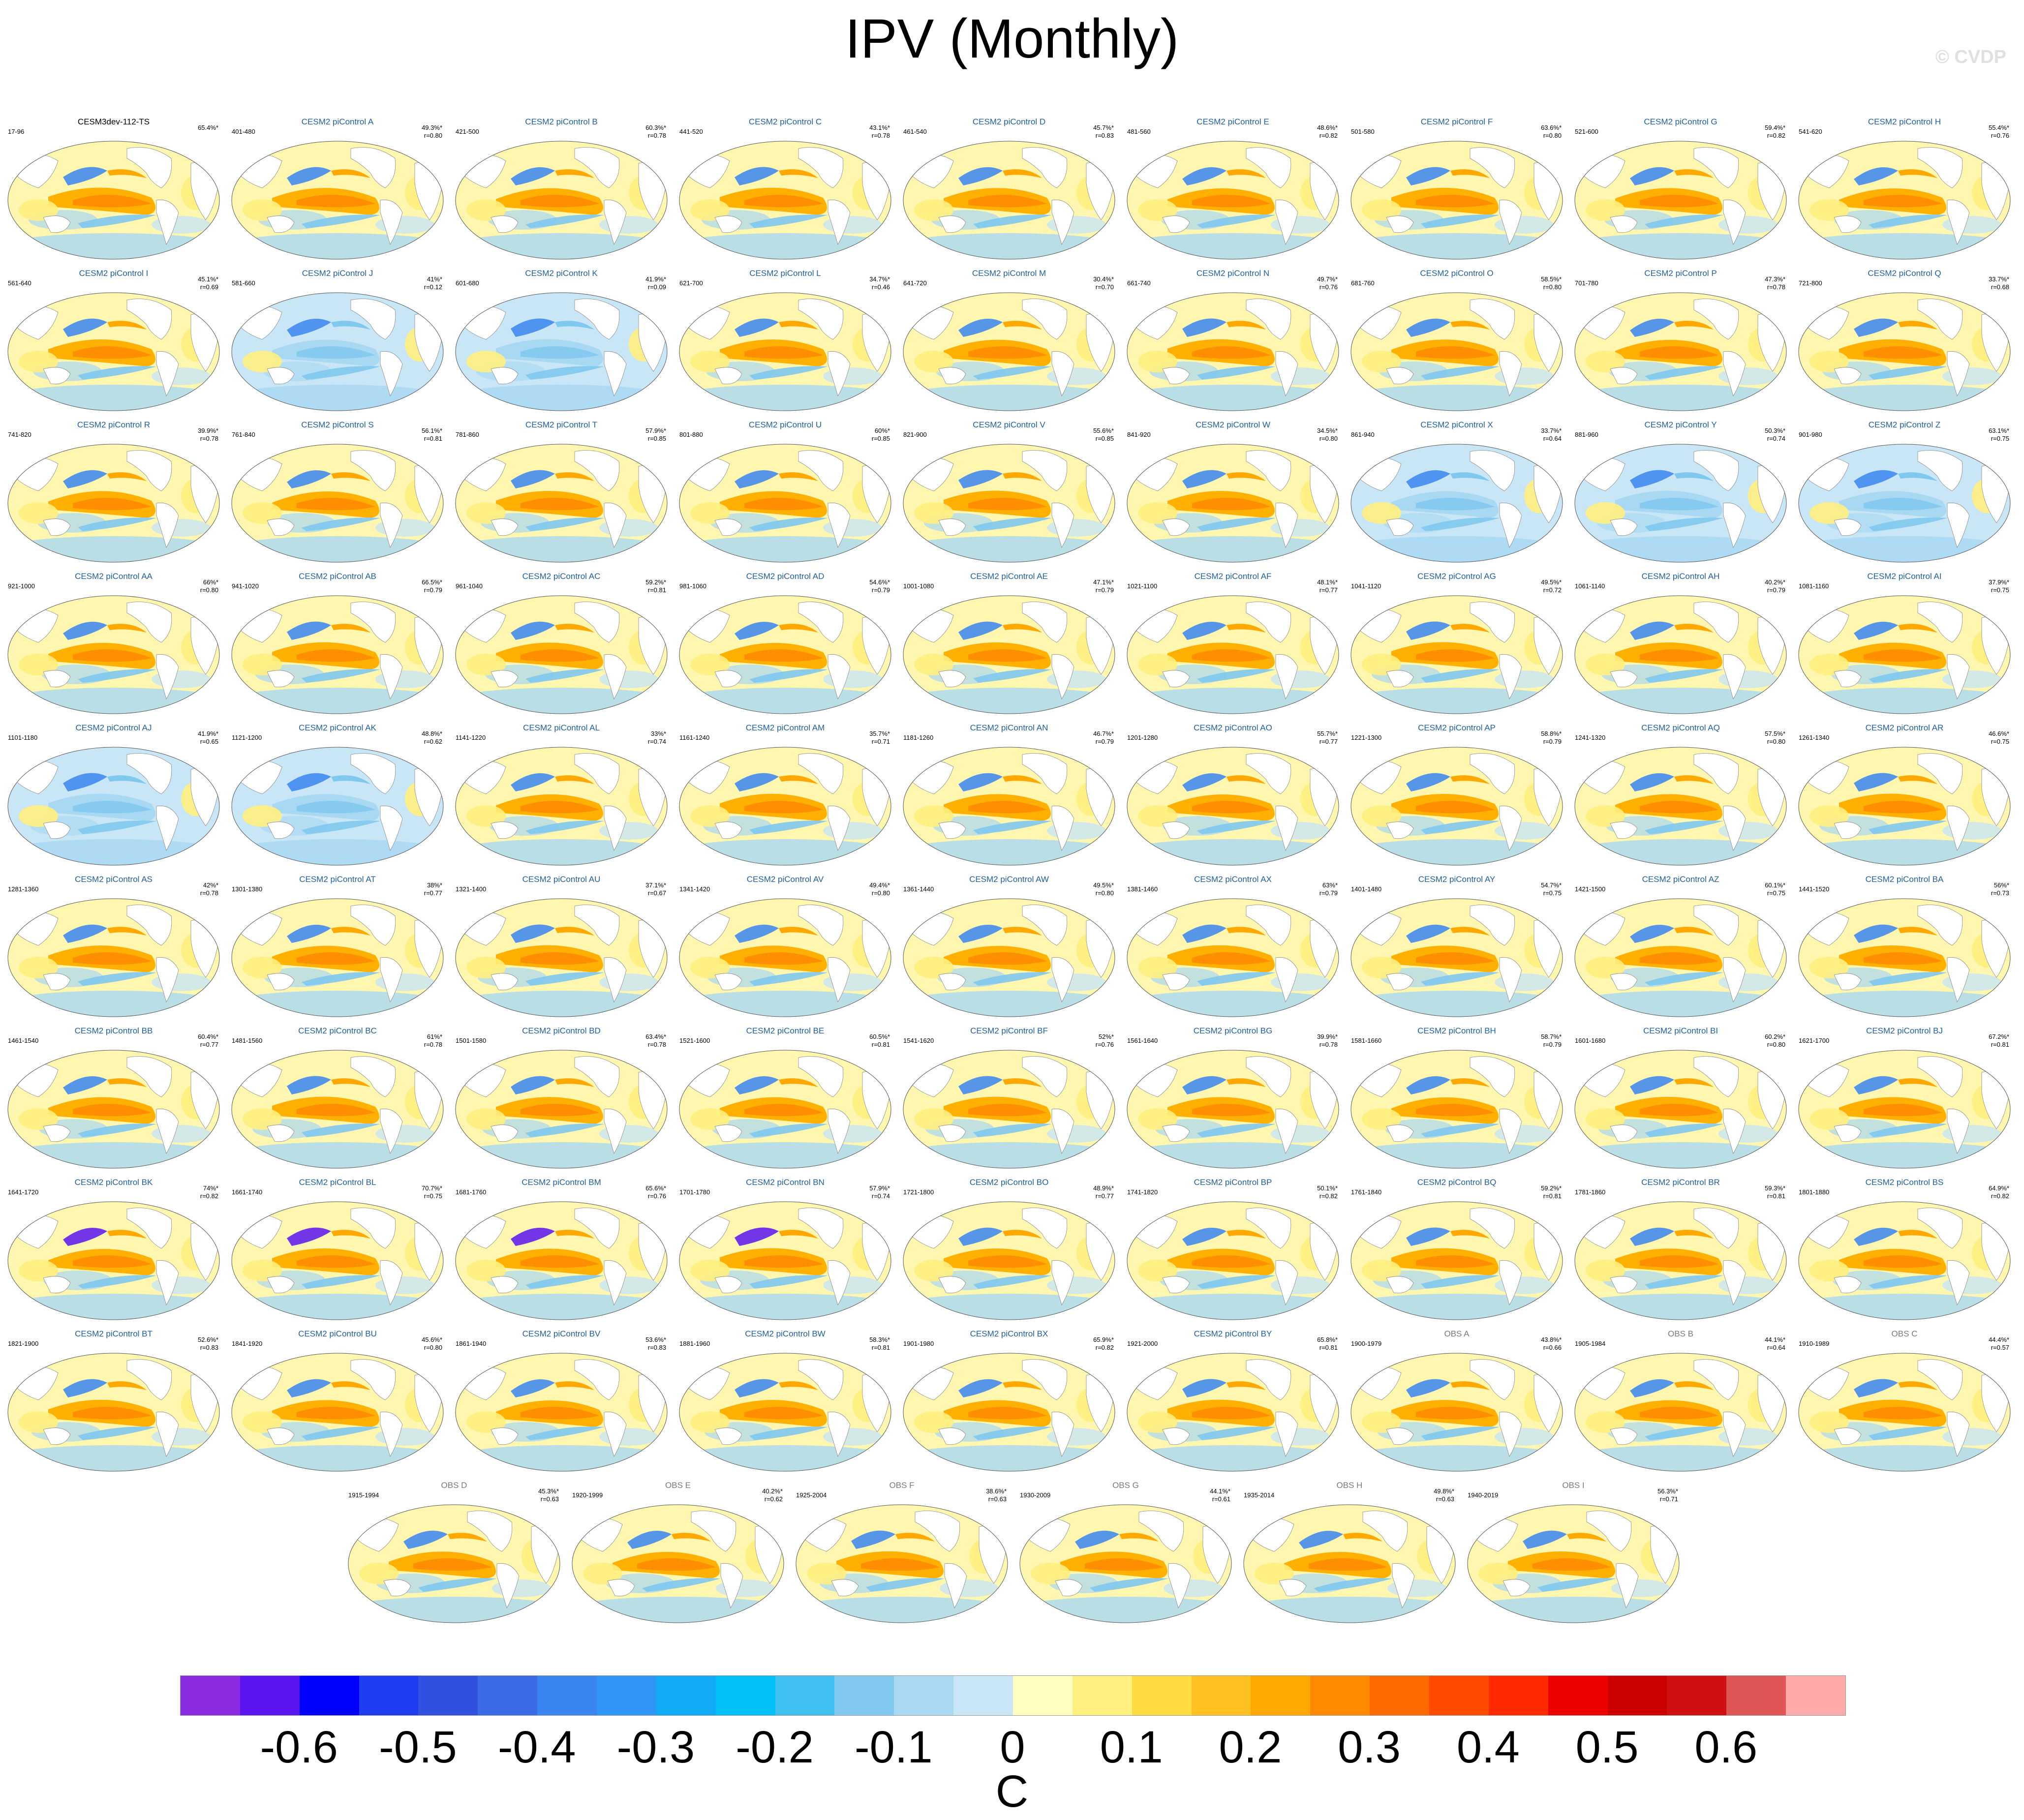 The height and width of the screenshot is (1820, 2024). I want to click on panel-title: CESM2 piControl BT, so click(114, 1333).